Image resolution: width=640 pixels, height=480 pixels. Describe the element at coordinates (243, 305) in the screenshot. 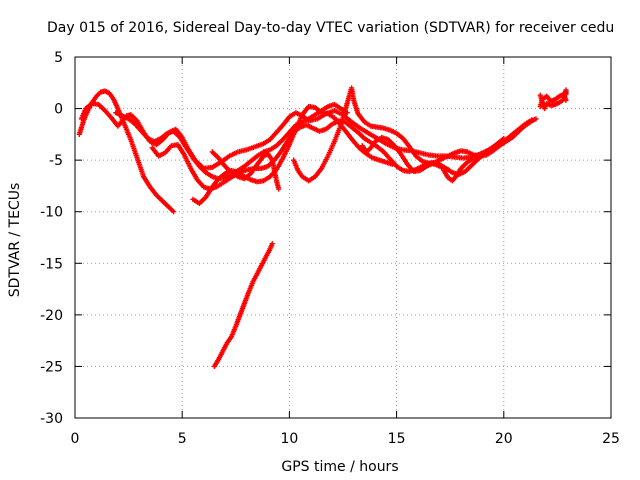

I see `series-track-l` at that location.